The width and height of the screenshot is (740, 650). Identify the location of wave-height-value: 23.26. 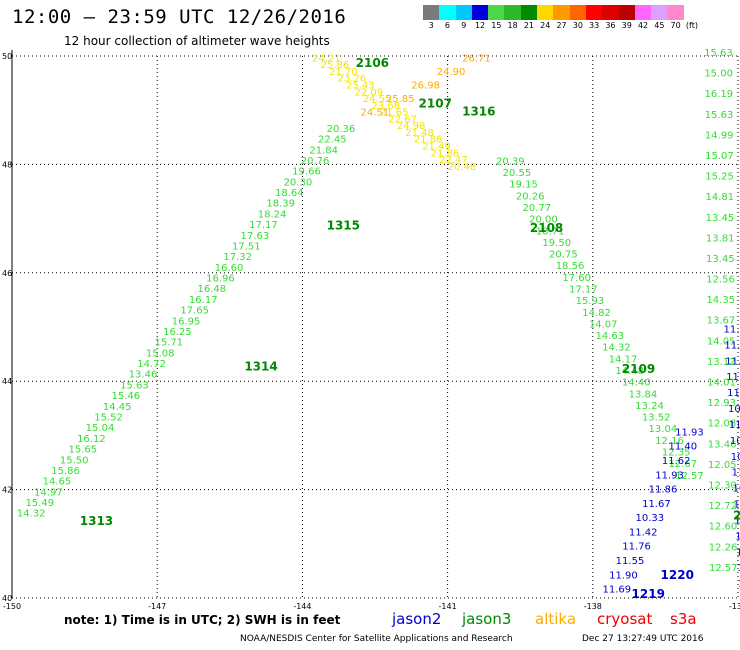
(351, 79).